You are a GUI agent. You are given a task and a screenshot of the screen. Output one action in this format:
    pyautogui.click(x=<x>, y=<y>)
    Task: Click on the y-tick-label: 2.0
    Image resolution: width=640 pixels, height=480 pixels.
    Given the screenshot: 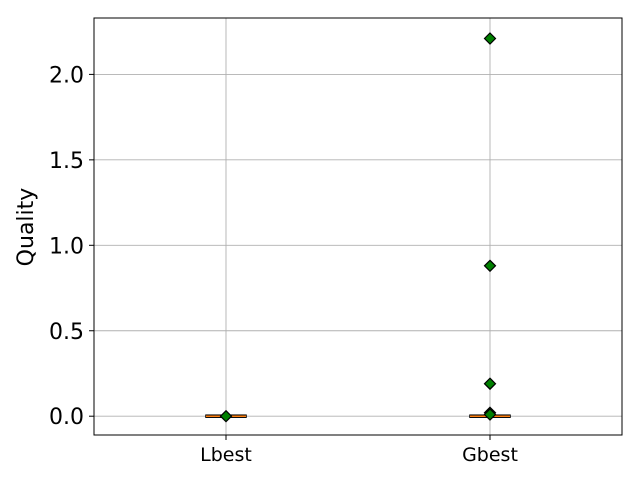 What is the action you would take?
    pyautogui.click(x=66, y=75)
    